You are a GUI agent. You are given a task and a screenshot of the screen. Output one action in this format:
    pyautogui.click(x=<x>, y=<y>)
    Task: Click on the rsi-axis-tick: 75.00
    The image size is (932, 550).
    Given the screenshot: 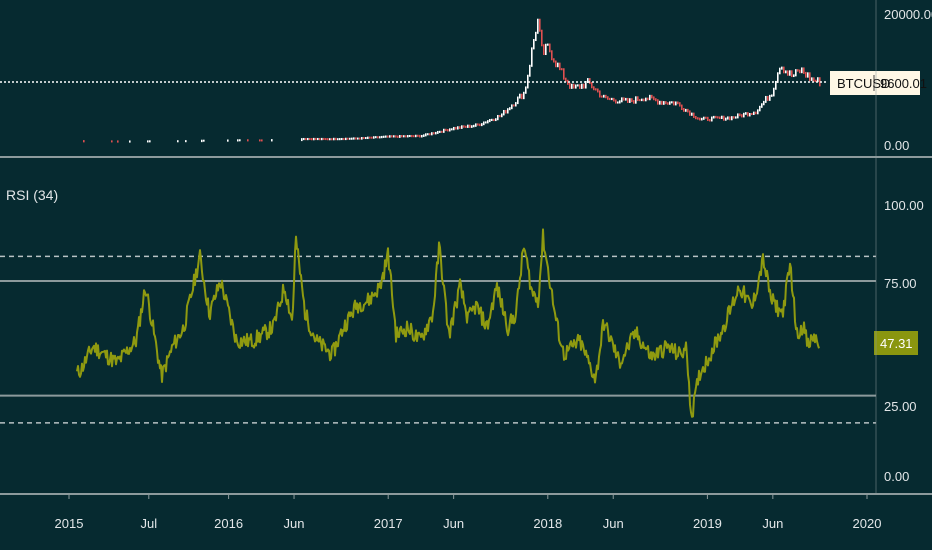 What is the action you would take?
    pyautogui.click(x=900, y=283)
    